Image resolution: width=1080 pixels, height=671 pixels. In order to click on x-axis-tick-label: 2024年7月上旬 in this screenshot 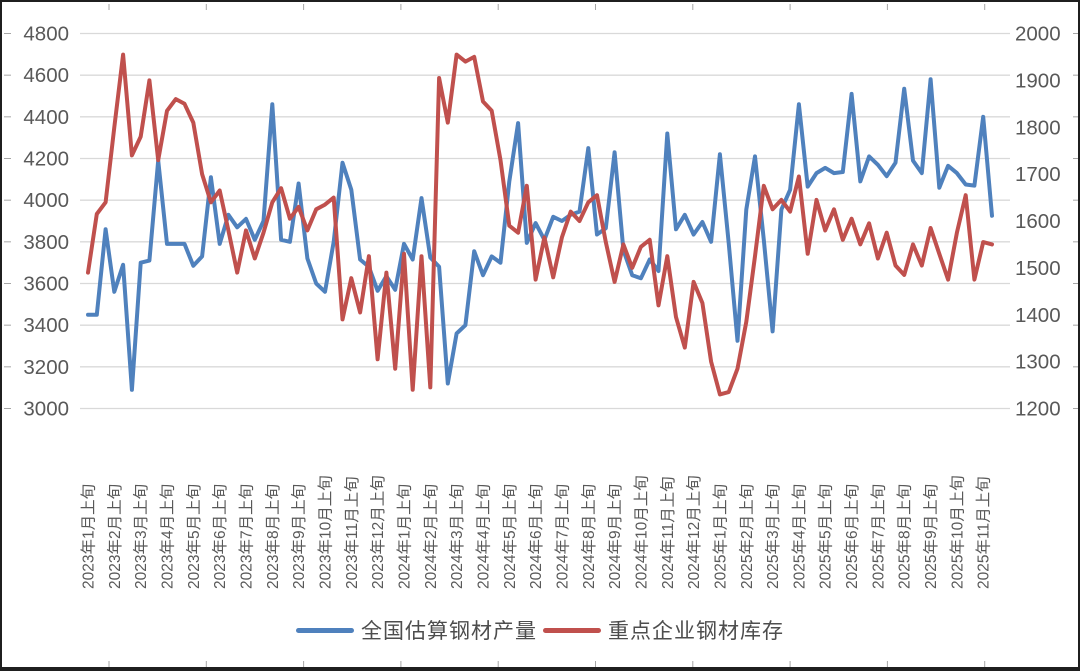, I will do `click(562, 536)`.